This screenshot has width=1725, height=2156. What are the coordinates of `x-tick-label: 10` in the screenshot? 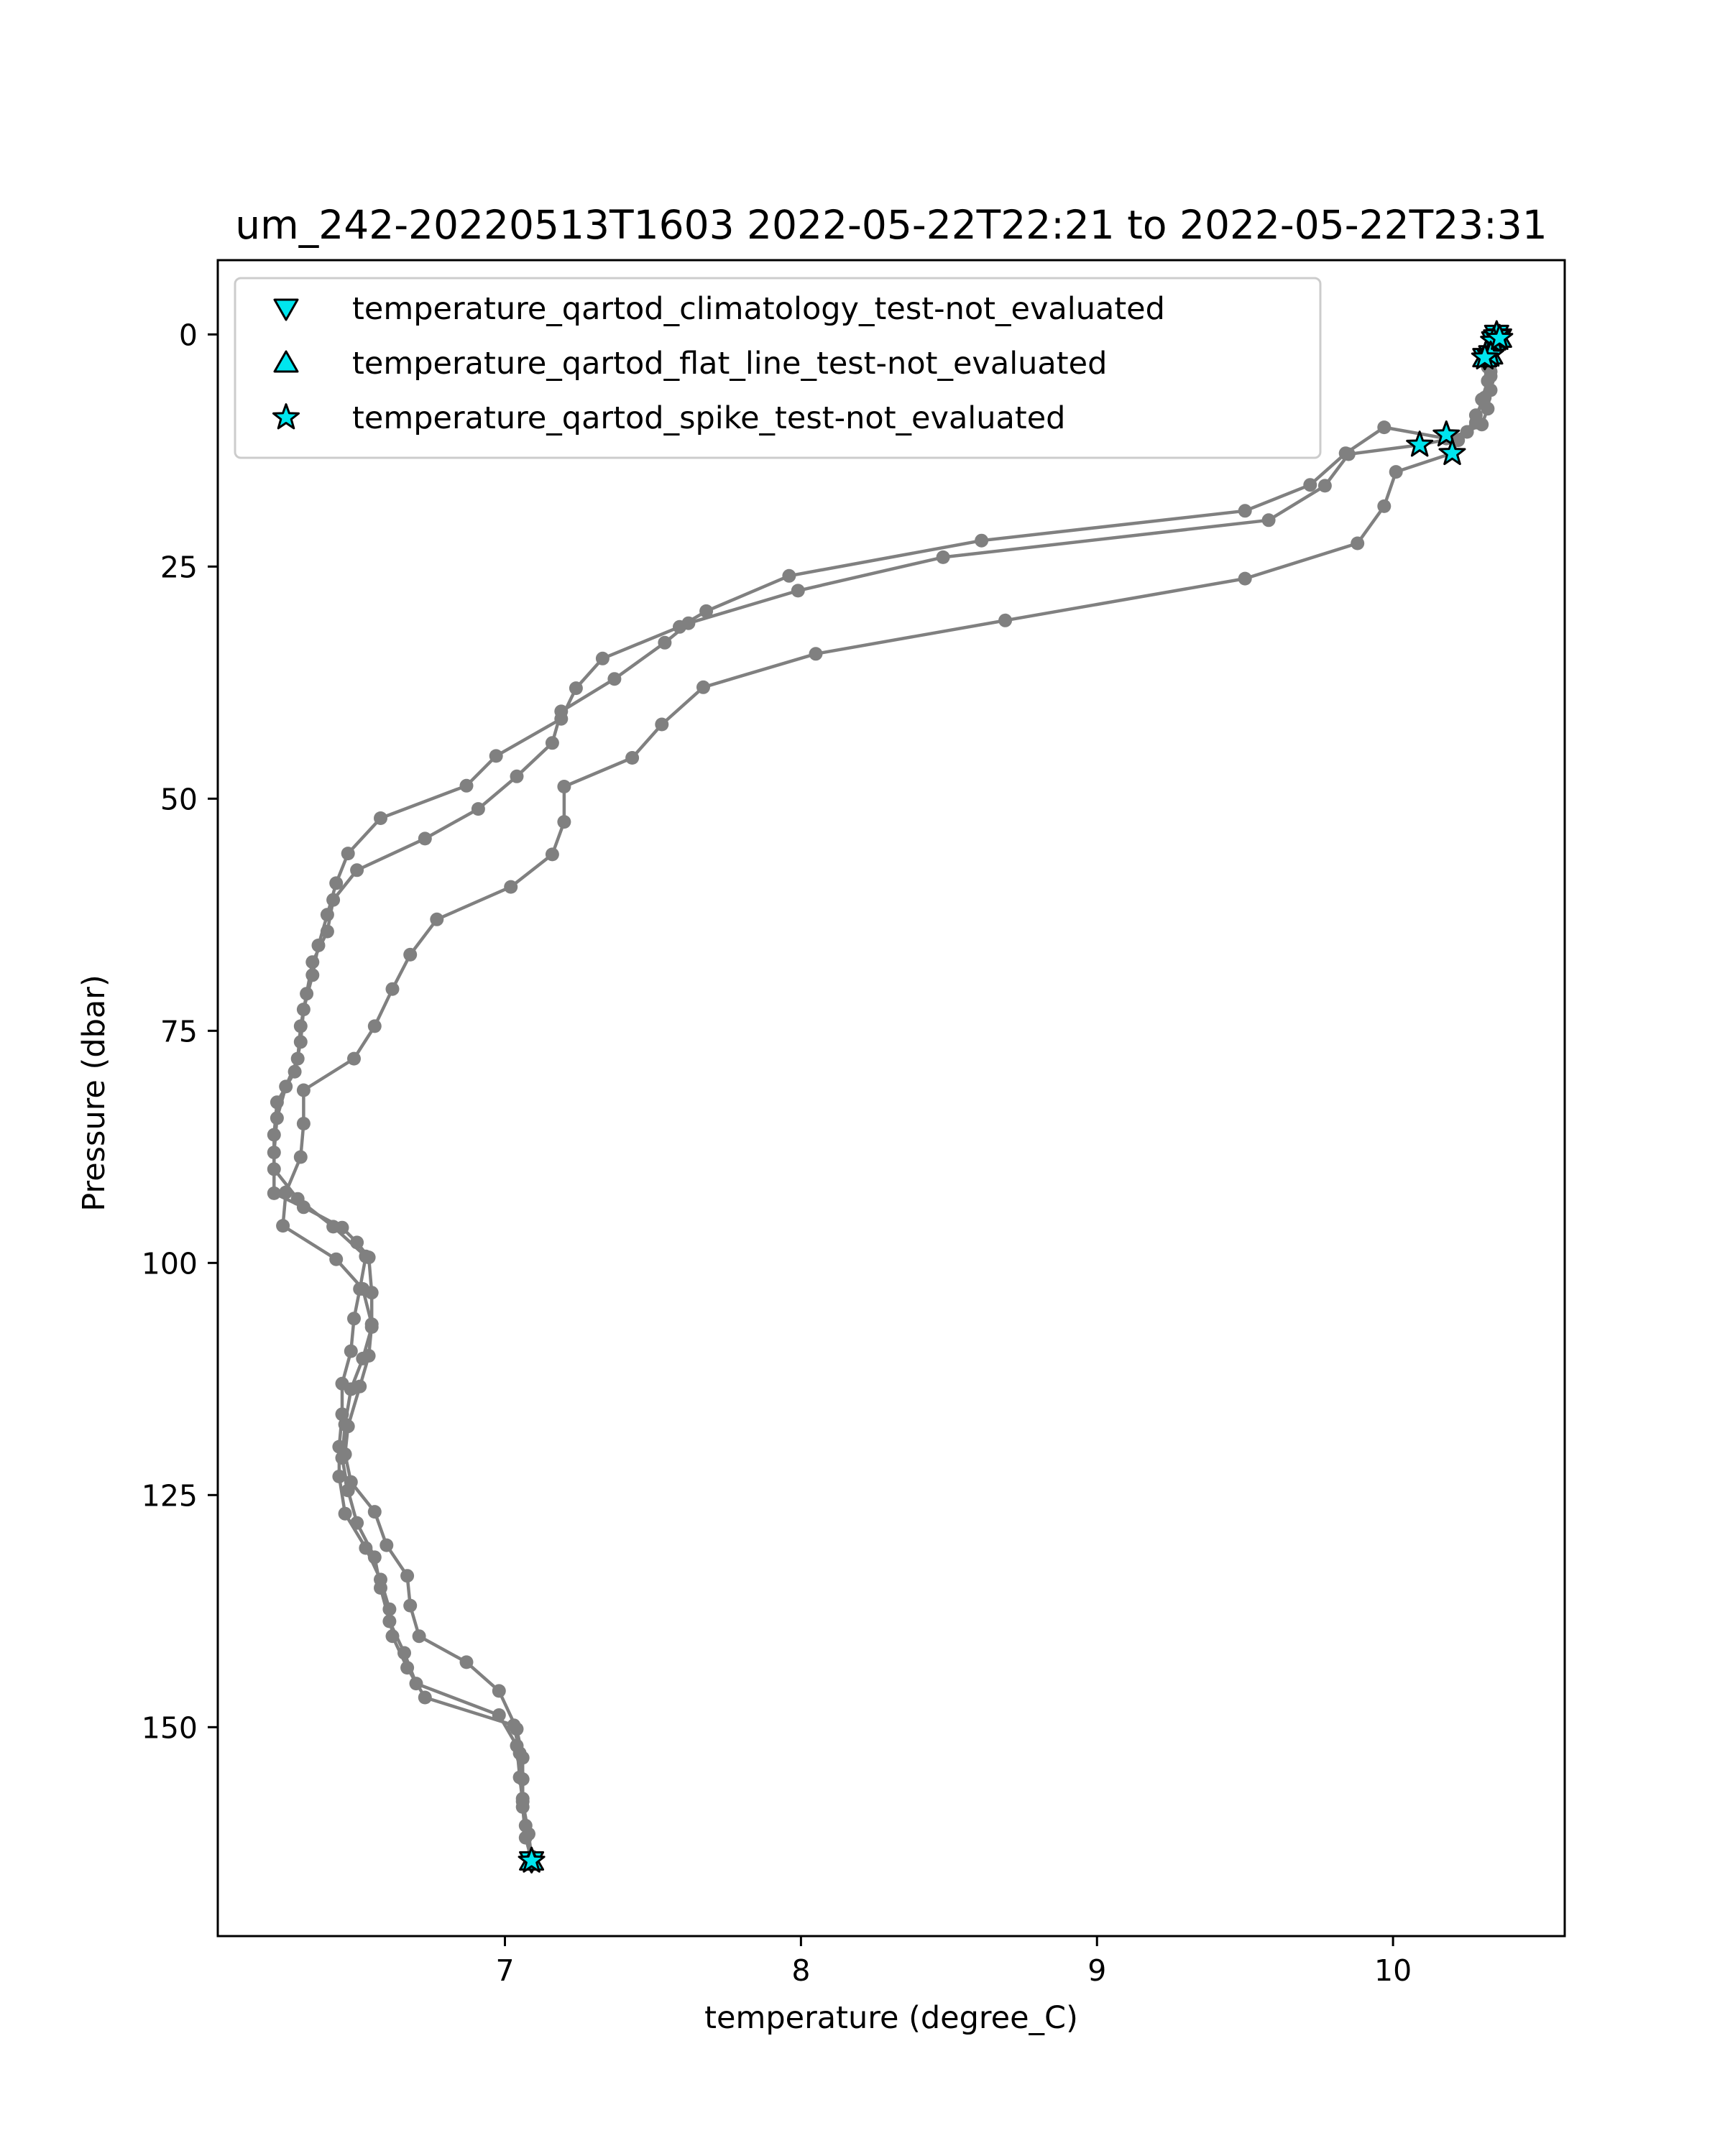 It's located at (1393, 1971).